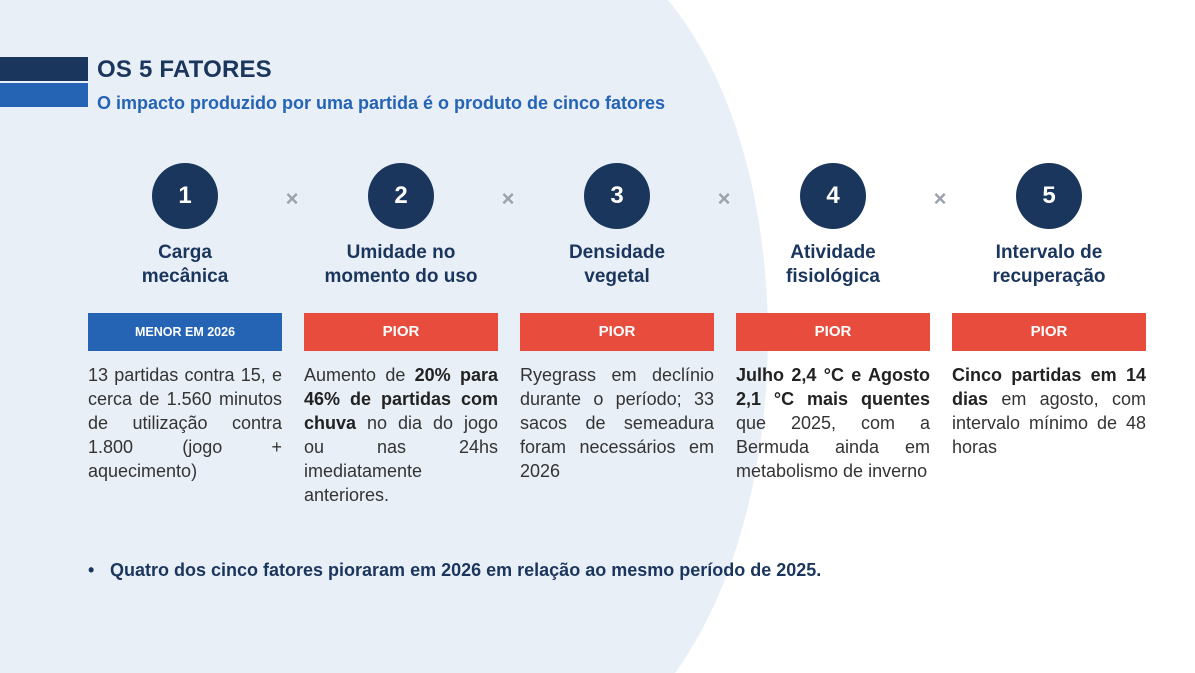  Describe the element at coordinates (617, 276) in the screenshot. I see `factor-name-line-2: vegetal` at that location.